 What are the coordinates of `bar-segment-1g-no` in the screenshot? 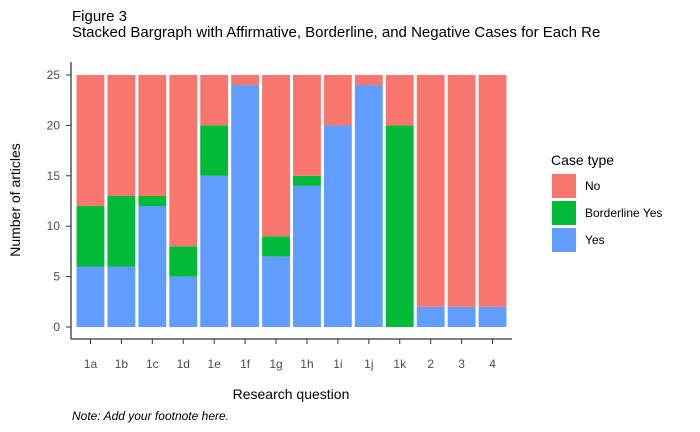 It's located at (276, 156).